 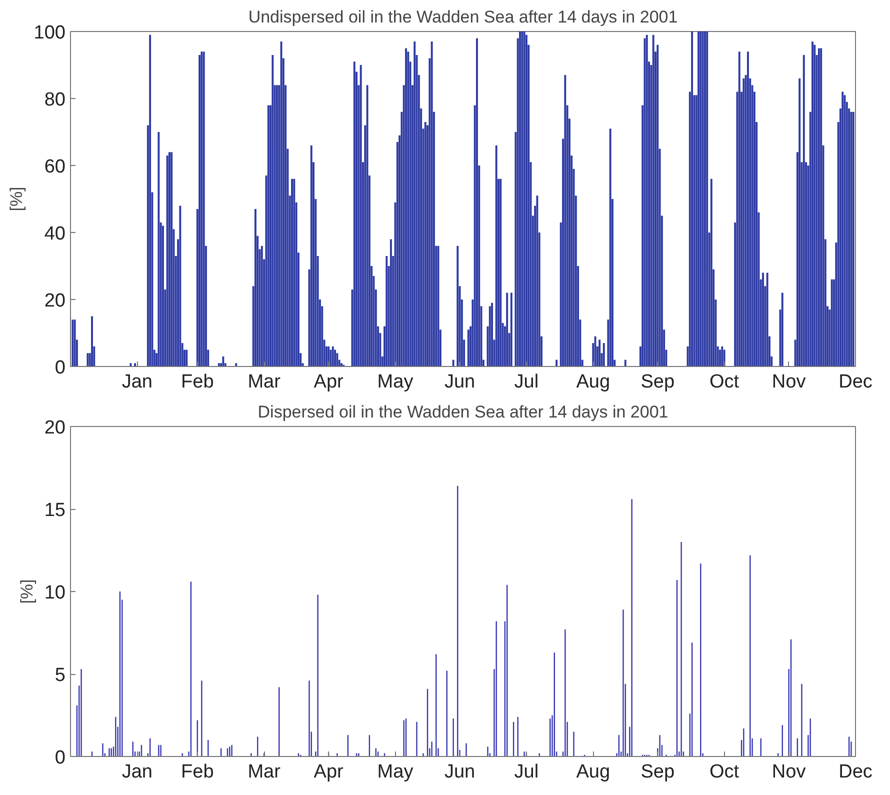 What do you see at coordinates (55, 167) in the screenshot?
I see `y-tick-label: 60` at bounding box center [55, 167].